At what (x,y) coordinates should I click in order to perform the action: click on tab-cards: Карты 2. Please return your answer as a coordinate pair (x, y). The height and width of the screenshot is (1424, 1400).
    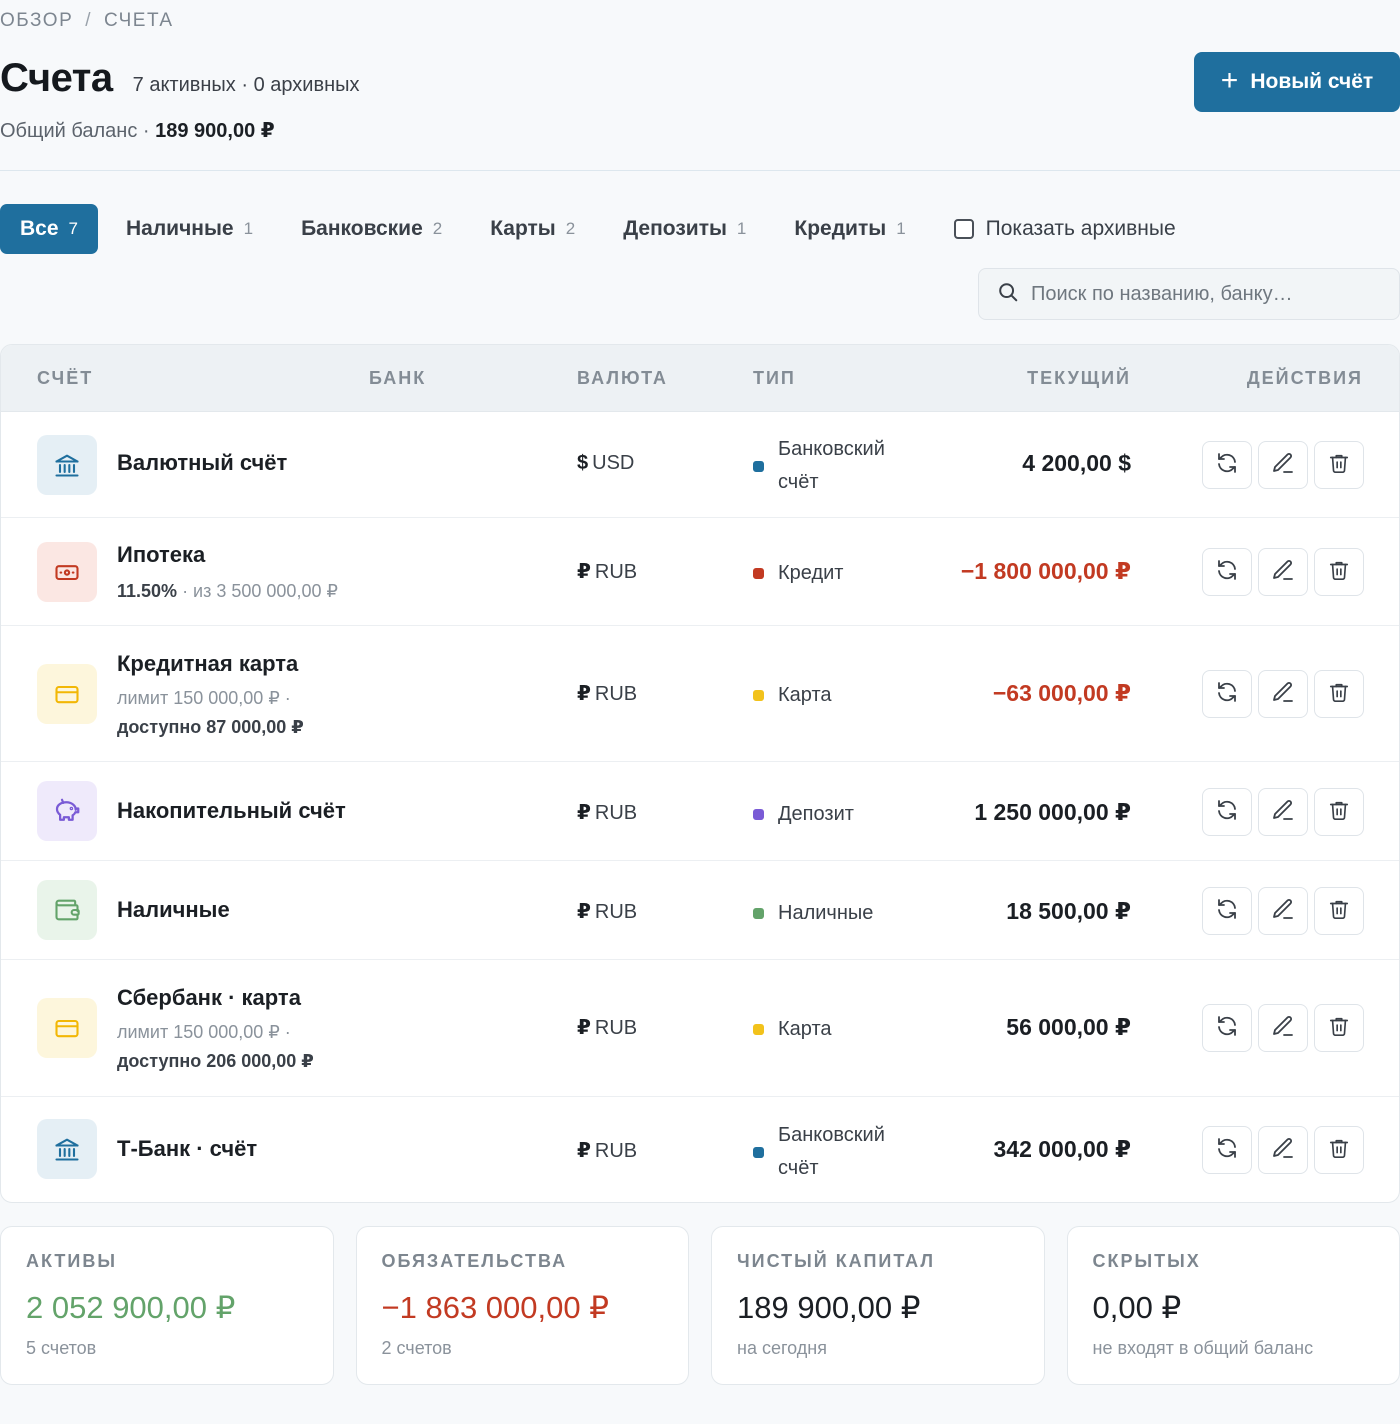
    Looking at the image, I should click on (532, 229).